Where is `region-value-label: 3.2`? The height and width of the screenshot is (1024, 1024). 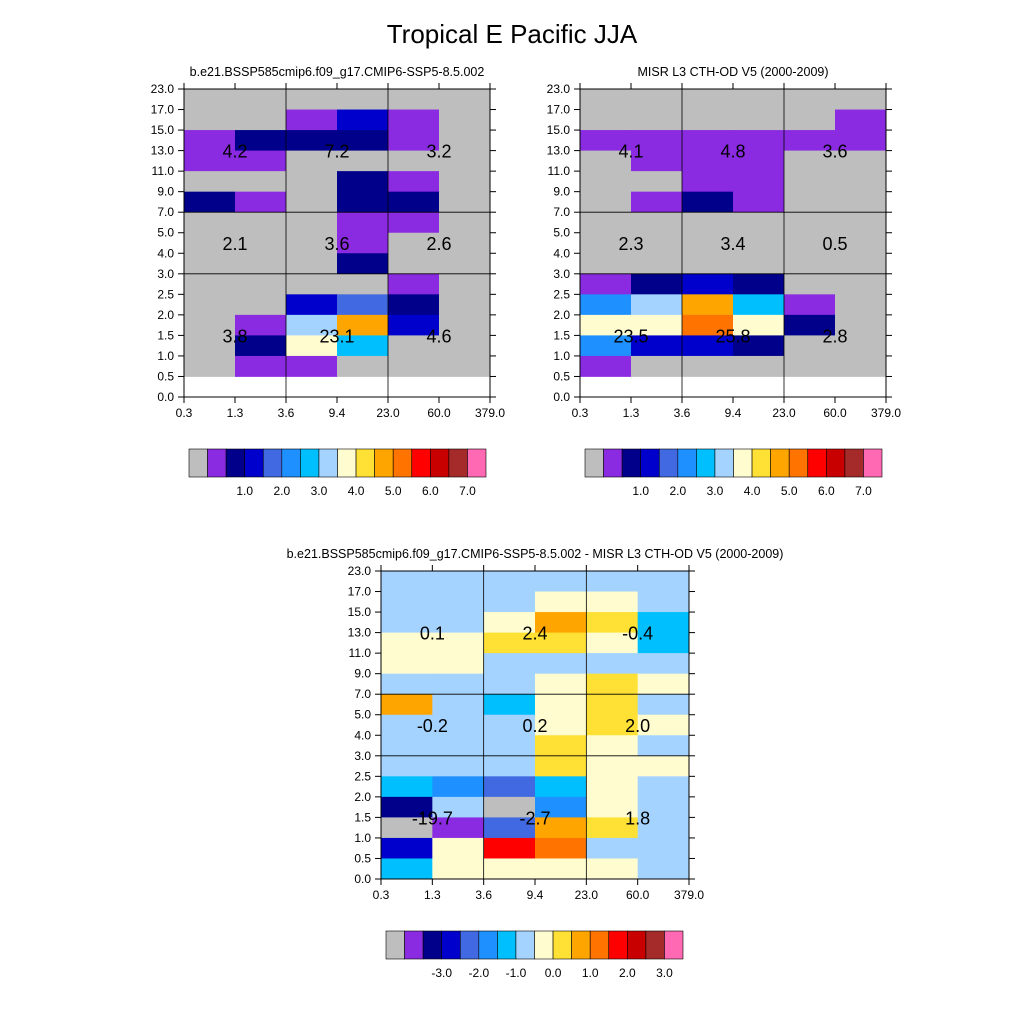
region-value-label: 3.2 is located at coordinates (438, 152).